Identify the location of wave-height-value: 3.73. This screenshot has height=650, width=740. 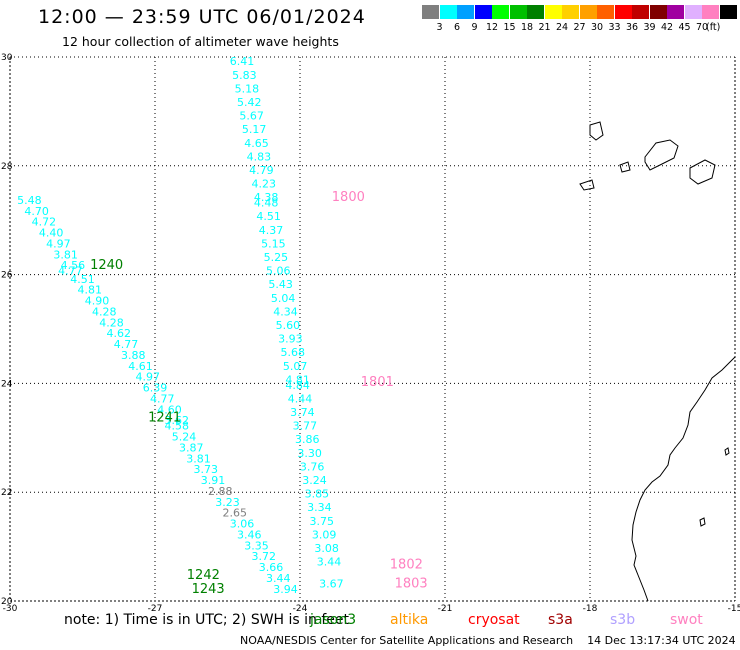
(206, 469).